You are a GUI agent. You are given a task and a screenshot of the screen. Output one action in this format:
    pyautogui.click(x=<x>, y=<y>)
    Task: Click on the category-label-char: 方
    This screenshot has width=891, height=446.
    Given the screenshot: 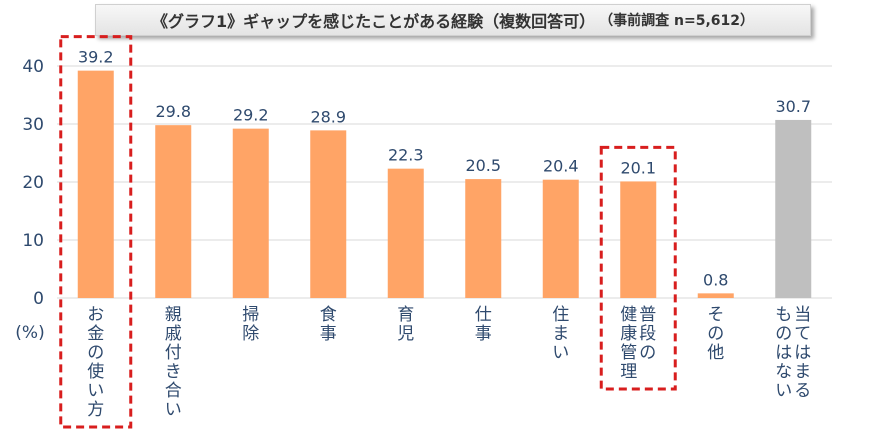 What is the action you would take?
    pyautogui.click(x=95, y=410)
    